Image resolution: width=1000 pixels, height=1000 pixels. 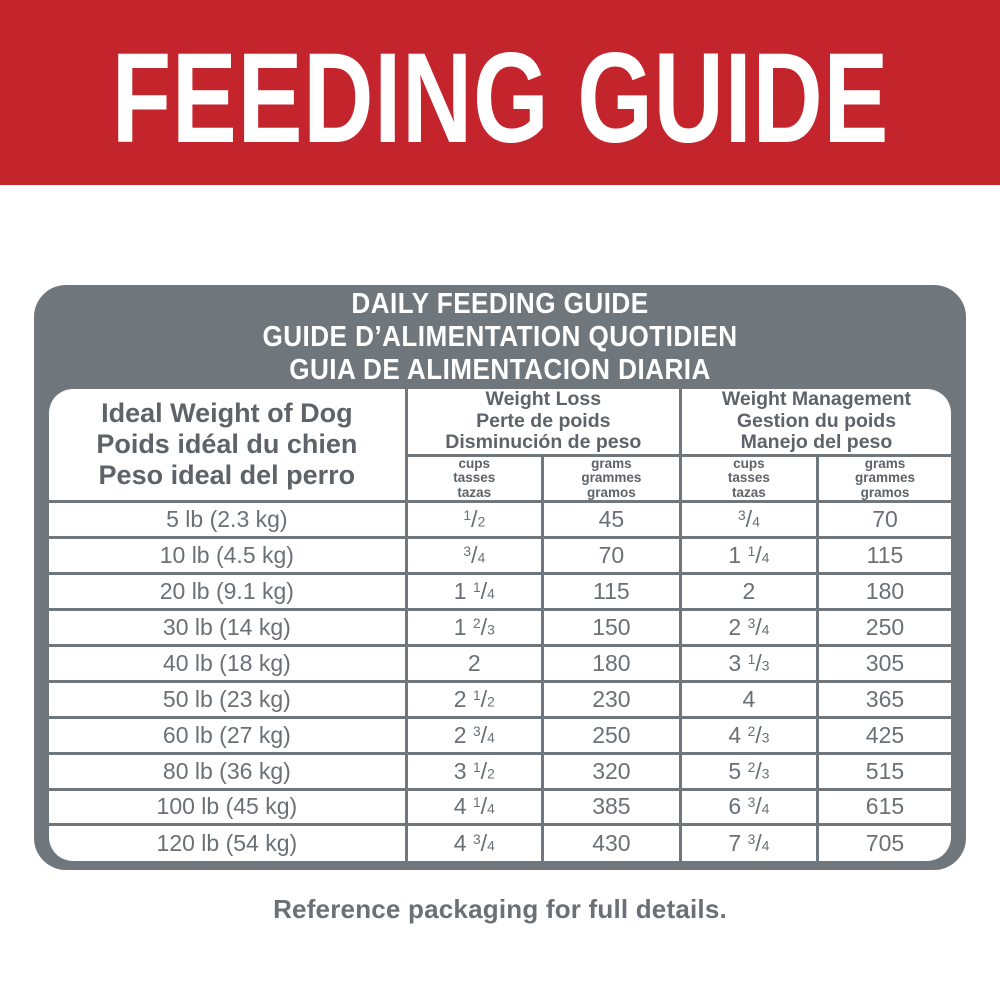 What do you see at coordinates (228, 591) in the screenshot?
I see `weight-cell: 20 lb (9.1 kg)` at bounding box center [228, 591].